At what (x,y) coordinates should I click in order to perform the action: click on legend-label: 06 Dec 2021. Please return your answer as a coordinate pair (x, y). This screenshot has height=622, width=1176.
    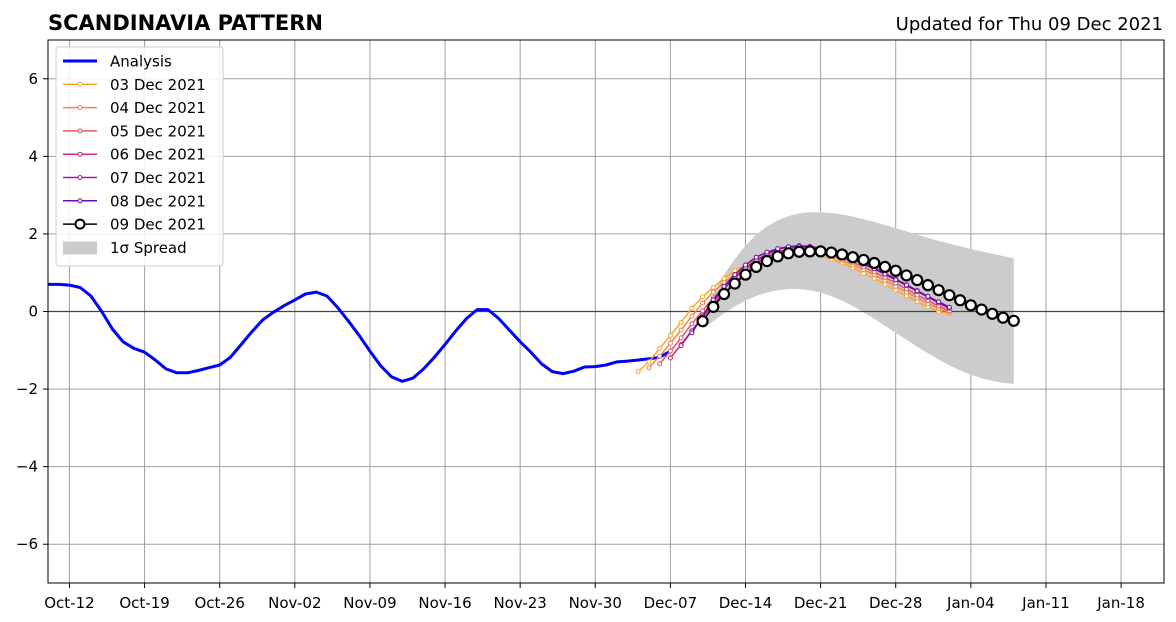
    Looking at the image, I should click on (158, 155).